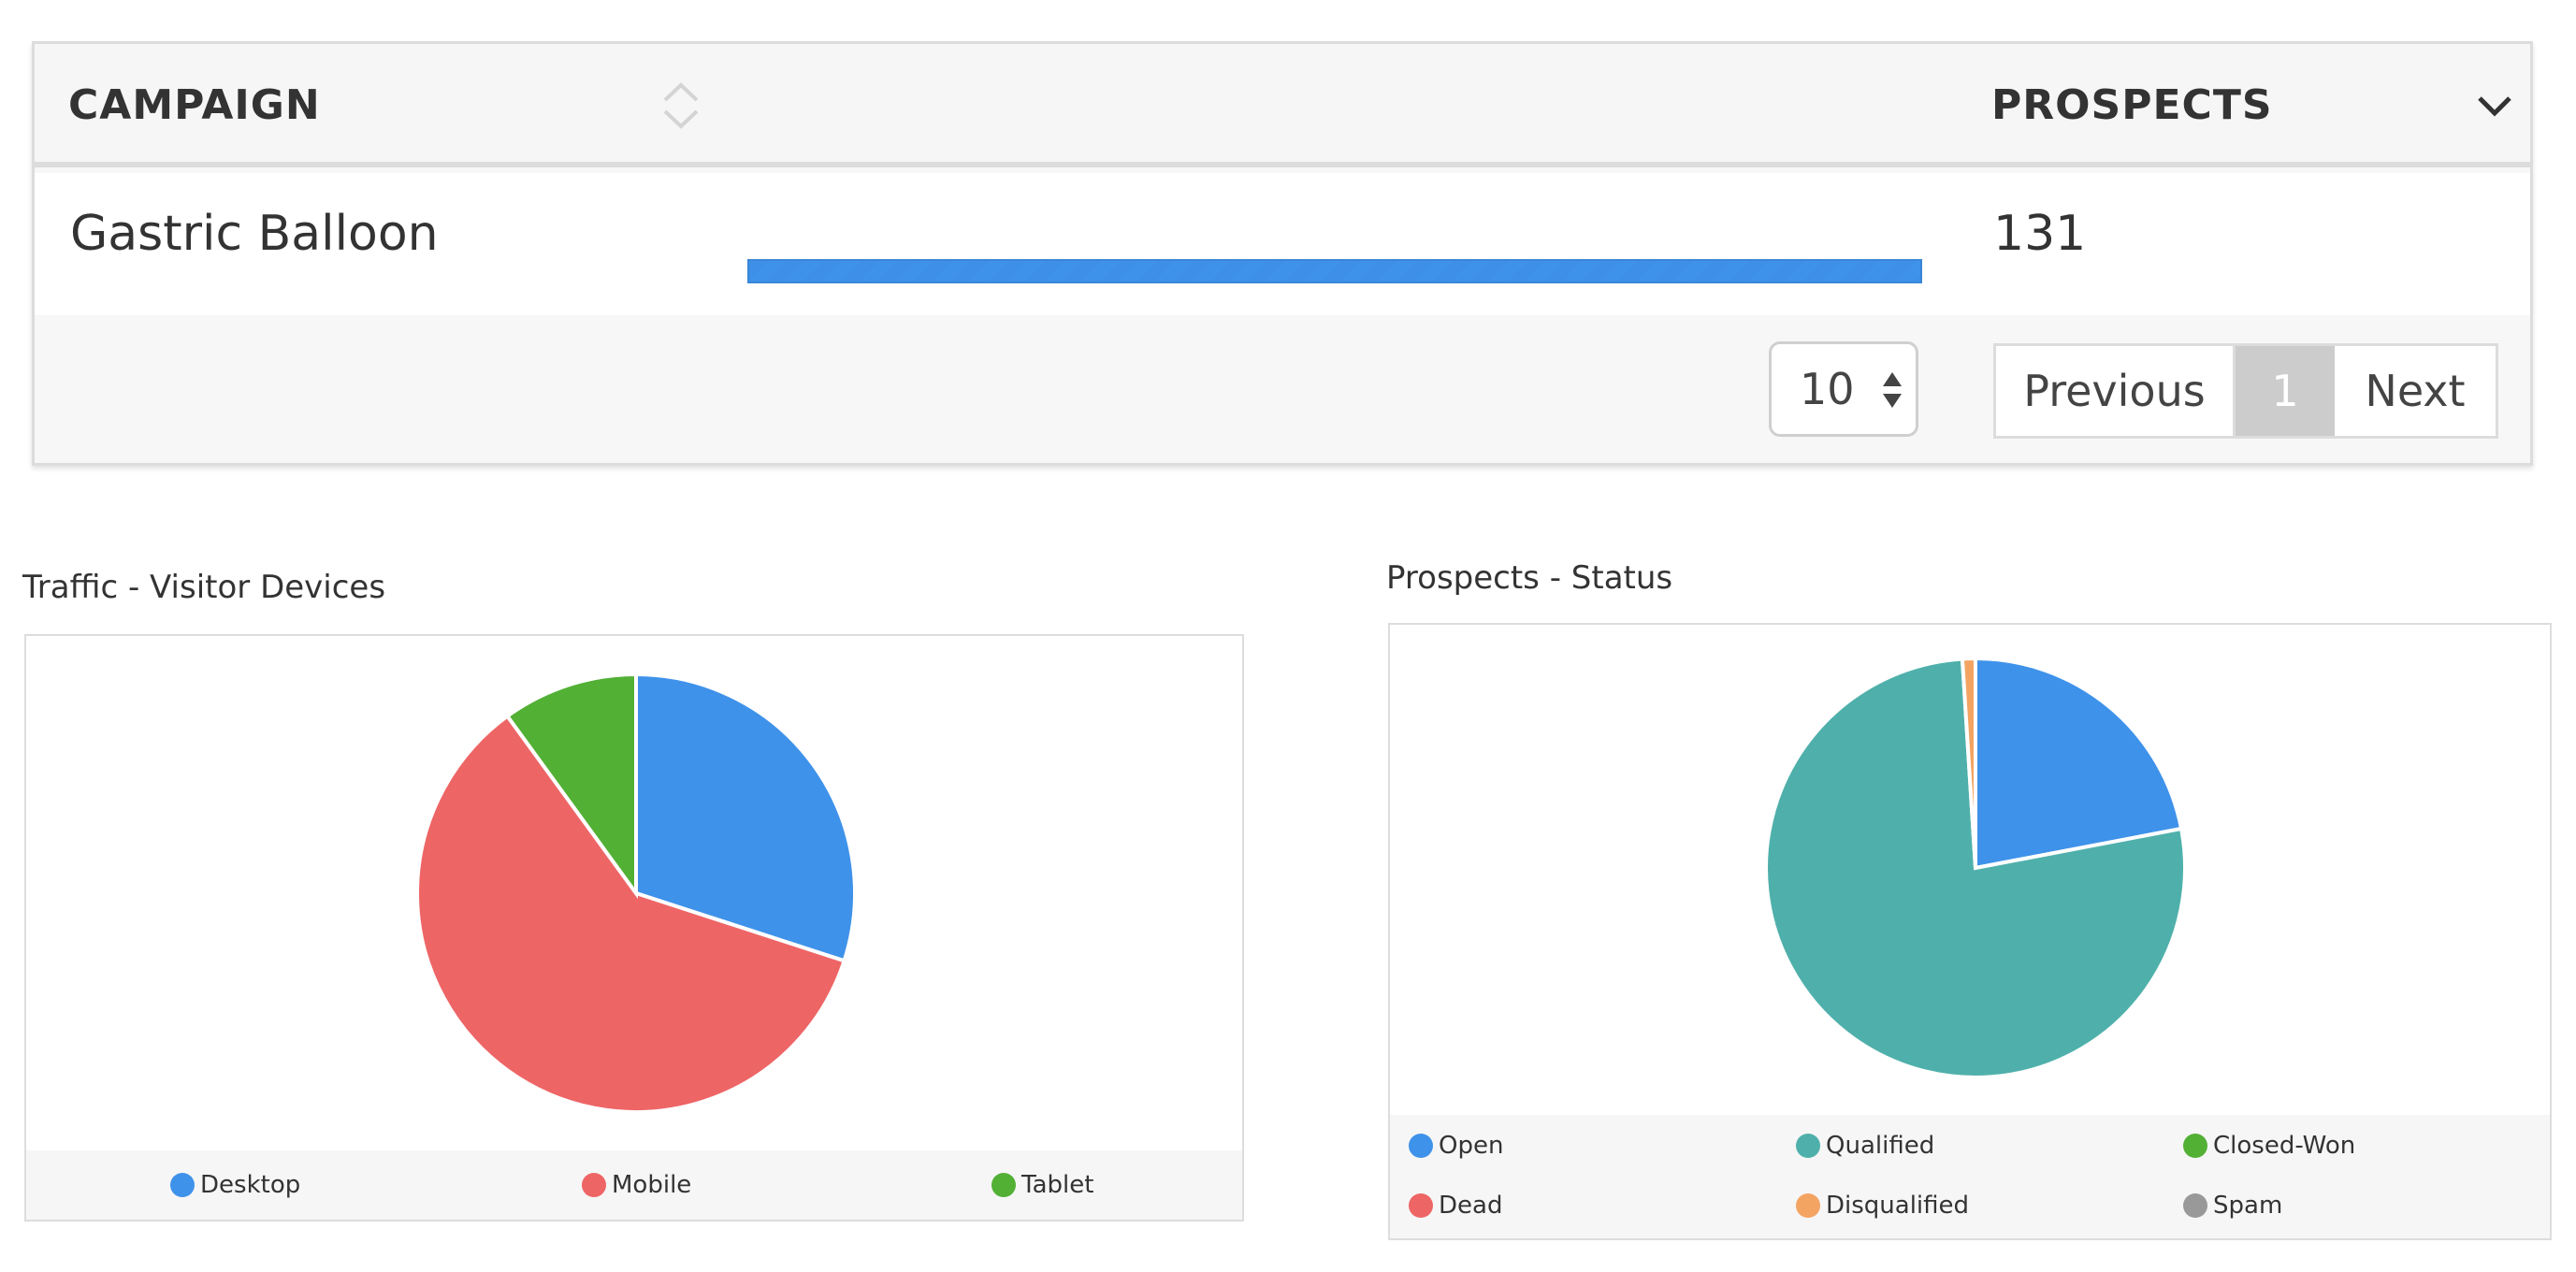  What do you see at coordinates (2285, 391) in the screenshot?
I see `current-page-button: 1` at bounding box center [2285, 391].